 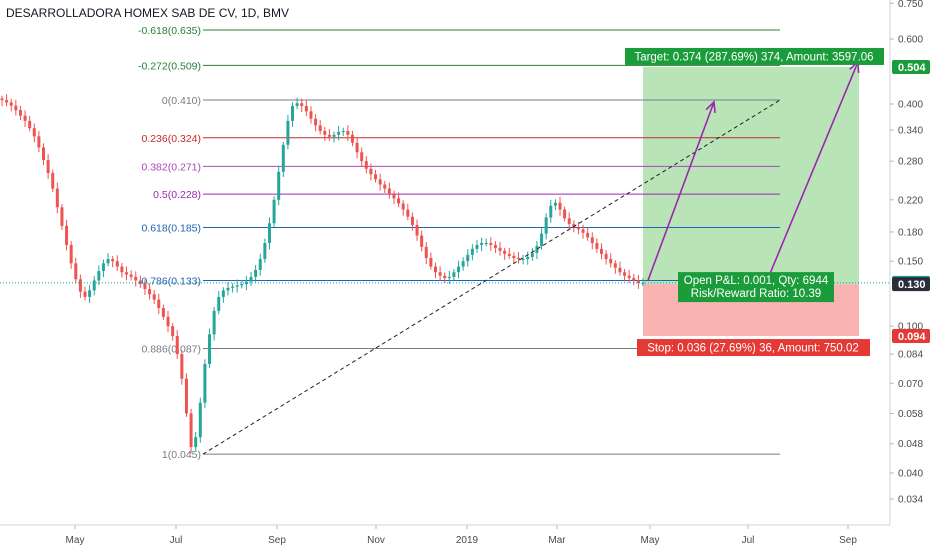 I want to click on price-tick-label-8: 0.100, so click(x=910, y=327).